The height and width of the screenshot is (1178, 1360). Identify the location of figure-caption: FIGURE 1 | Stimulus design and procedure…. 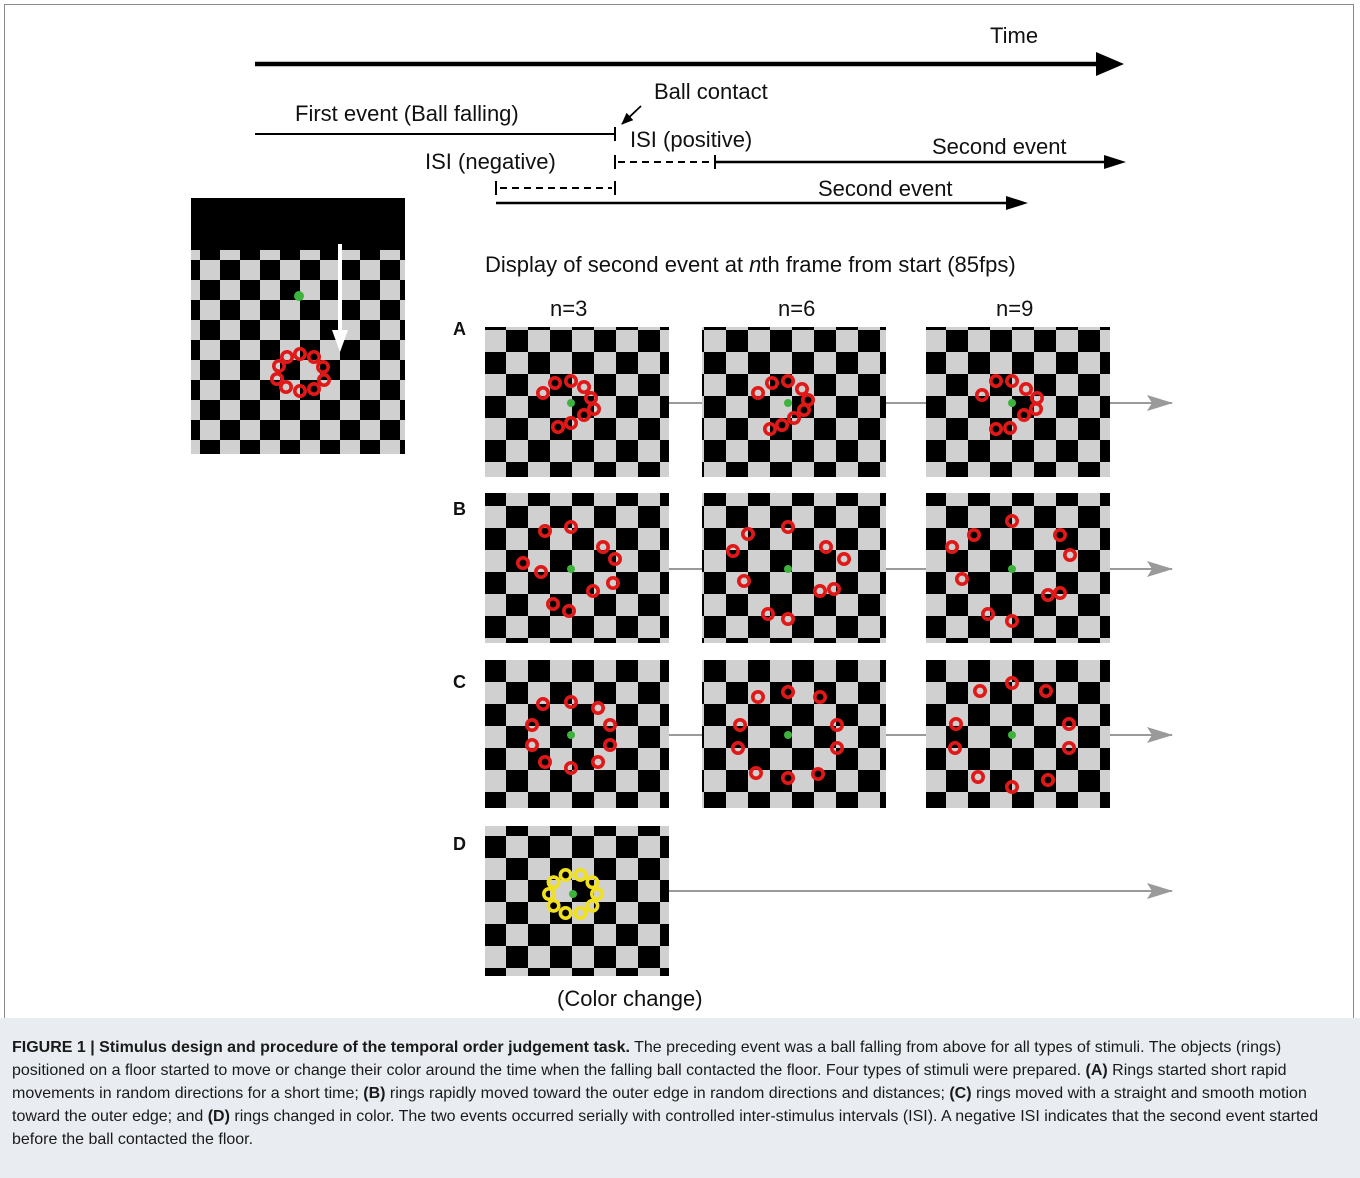
(679, 1093).